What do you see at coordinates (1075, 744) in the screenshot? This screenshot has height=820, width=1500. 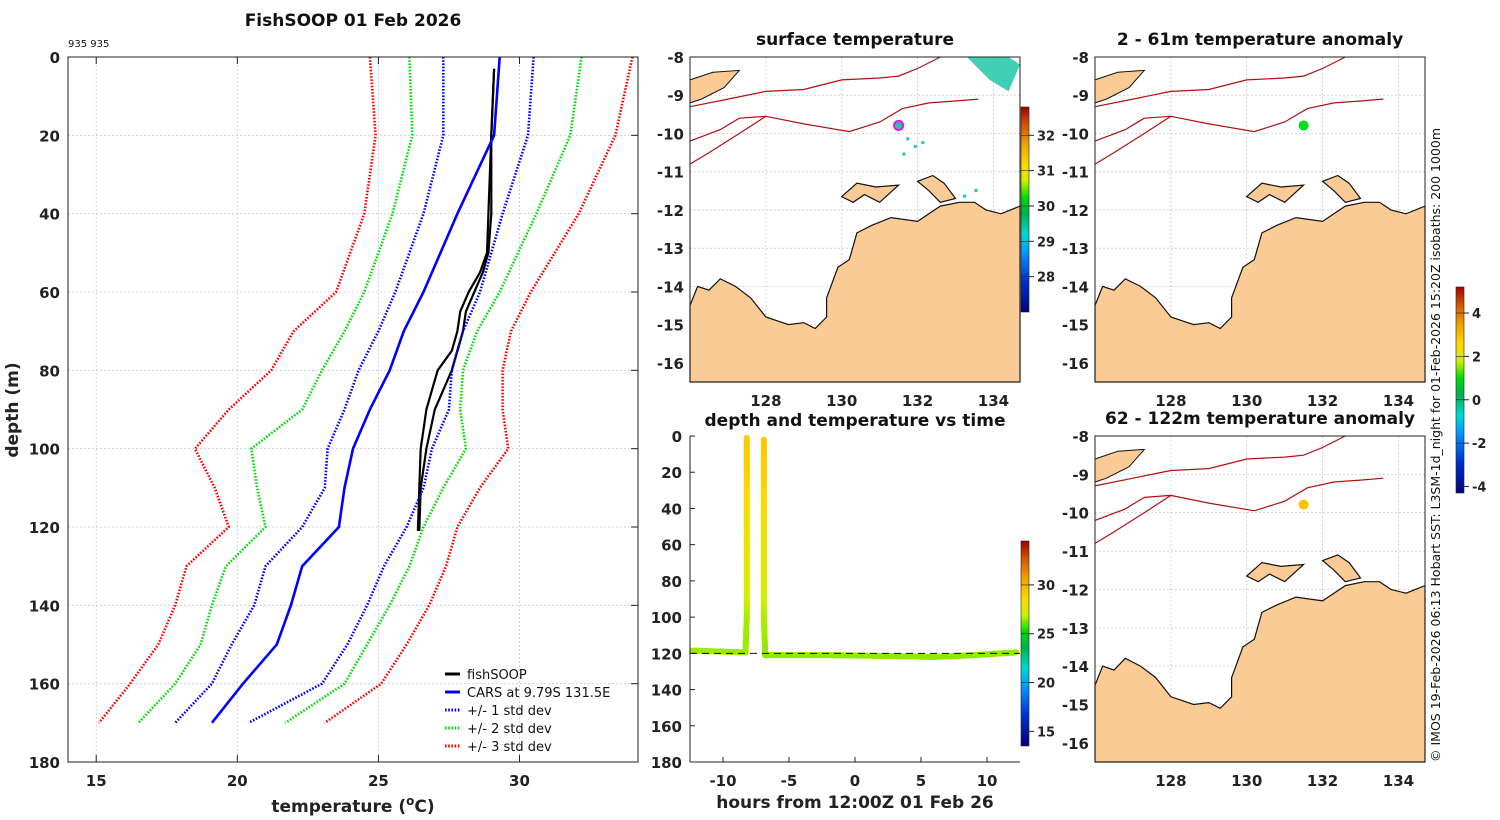 I see `y-tick-label: -16` at bounding box center [1075, 744].